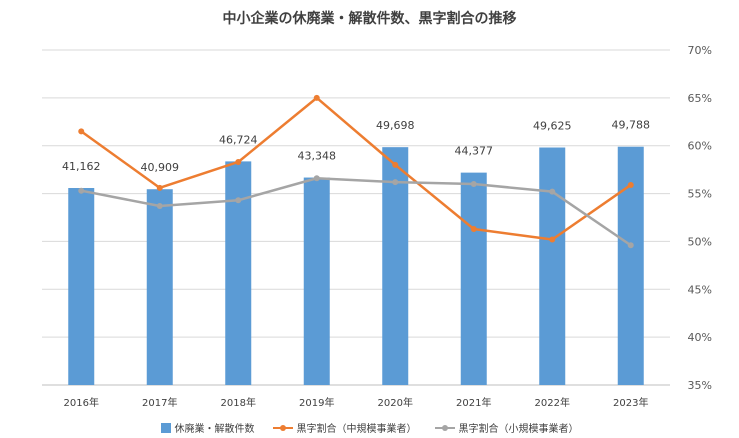  What do you see at coordinates (700, 385) in the screenshot?
I see `y-tick-label: 35%` at bounding box center [700, 385].